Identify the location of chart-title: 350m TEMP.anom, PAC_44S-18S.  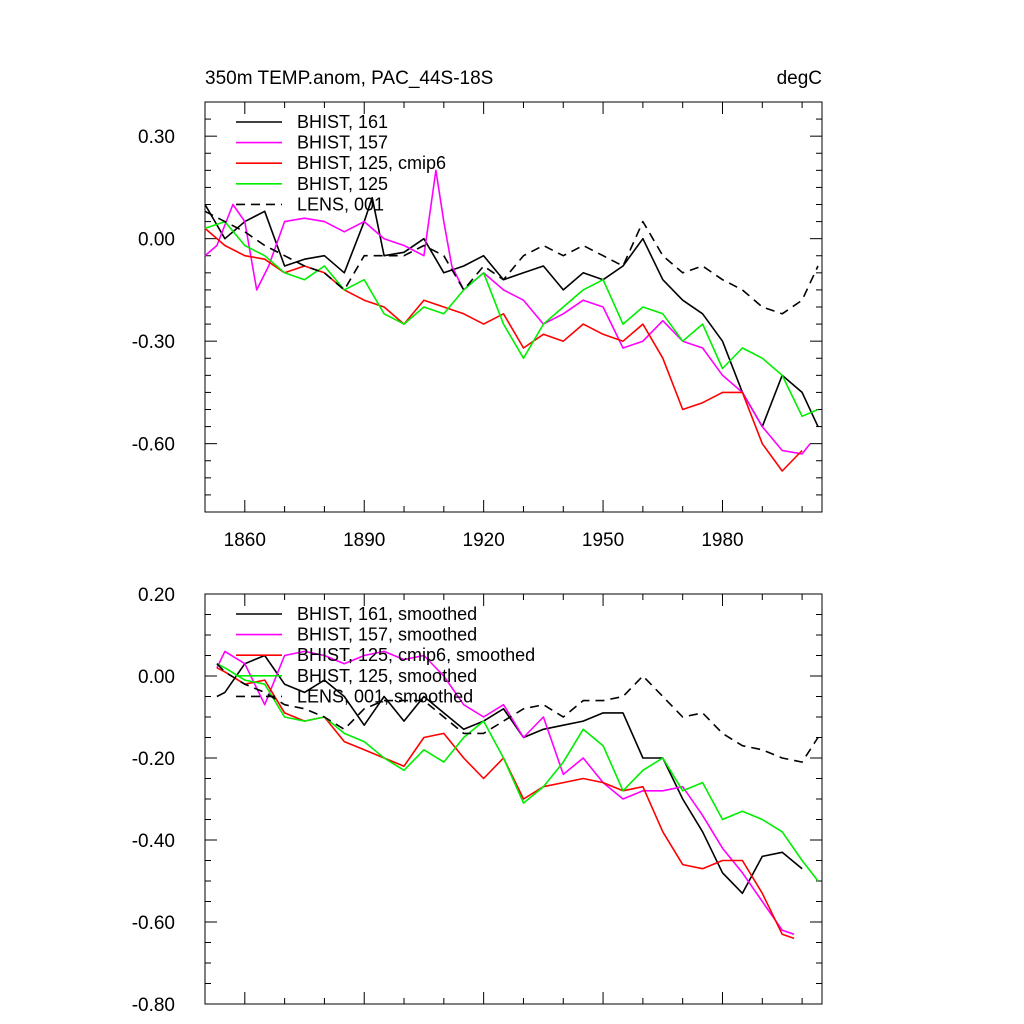
(349, 78).